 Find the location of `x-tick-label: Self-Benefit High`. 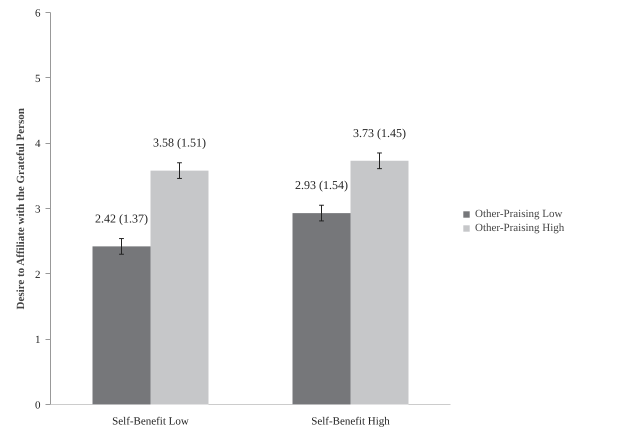

x-tick-label: Self-Benefit High is located at coordinates (350, 422).